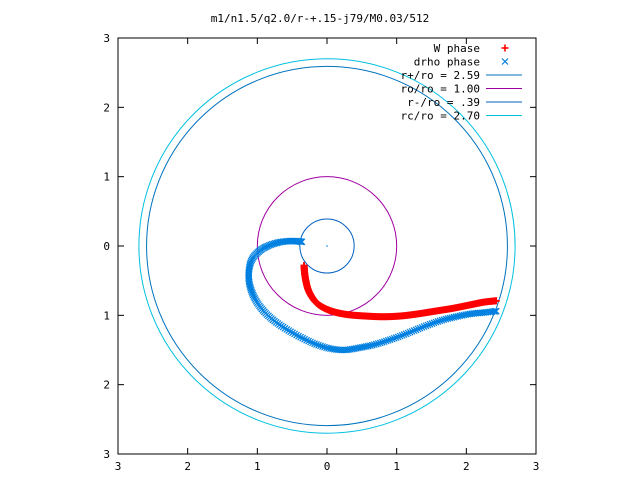  What do you see at coordinates (106, 246) in the screenshot?
I see `y-tick-label: 0` at bounding box center [106, 246].